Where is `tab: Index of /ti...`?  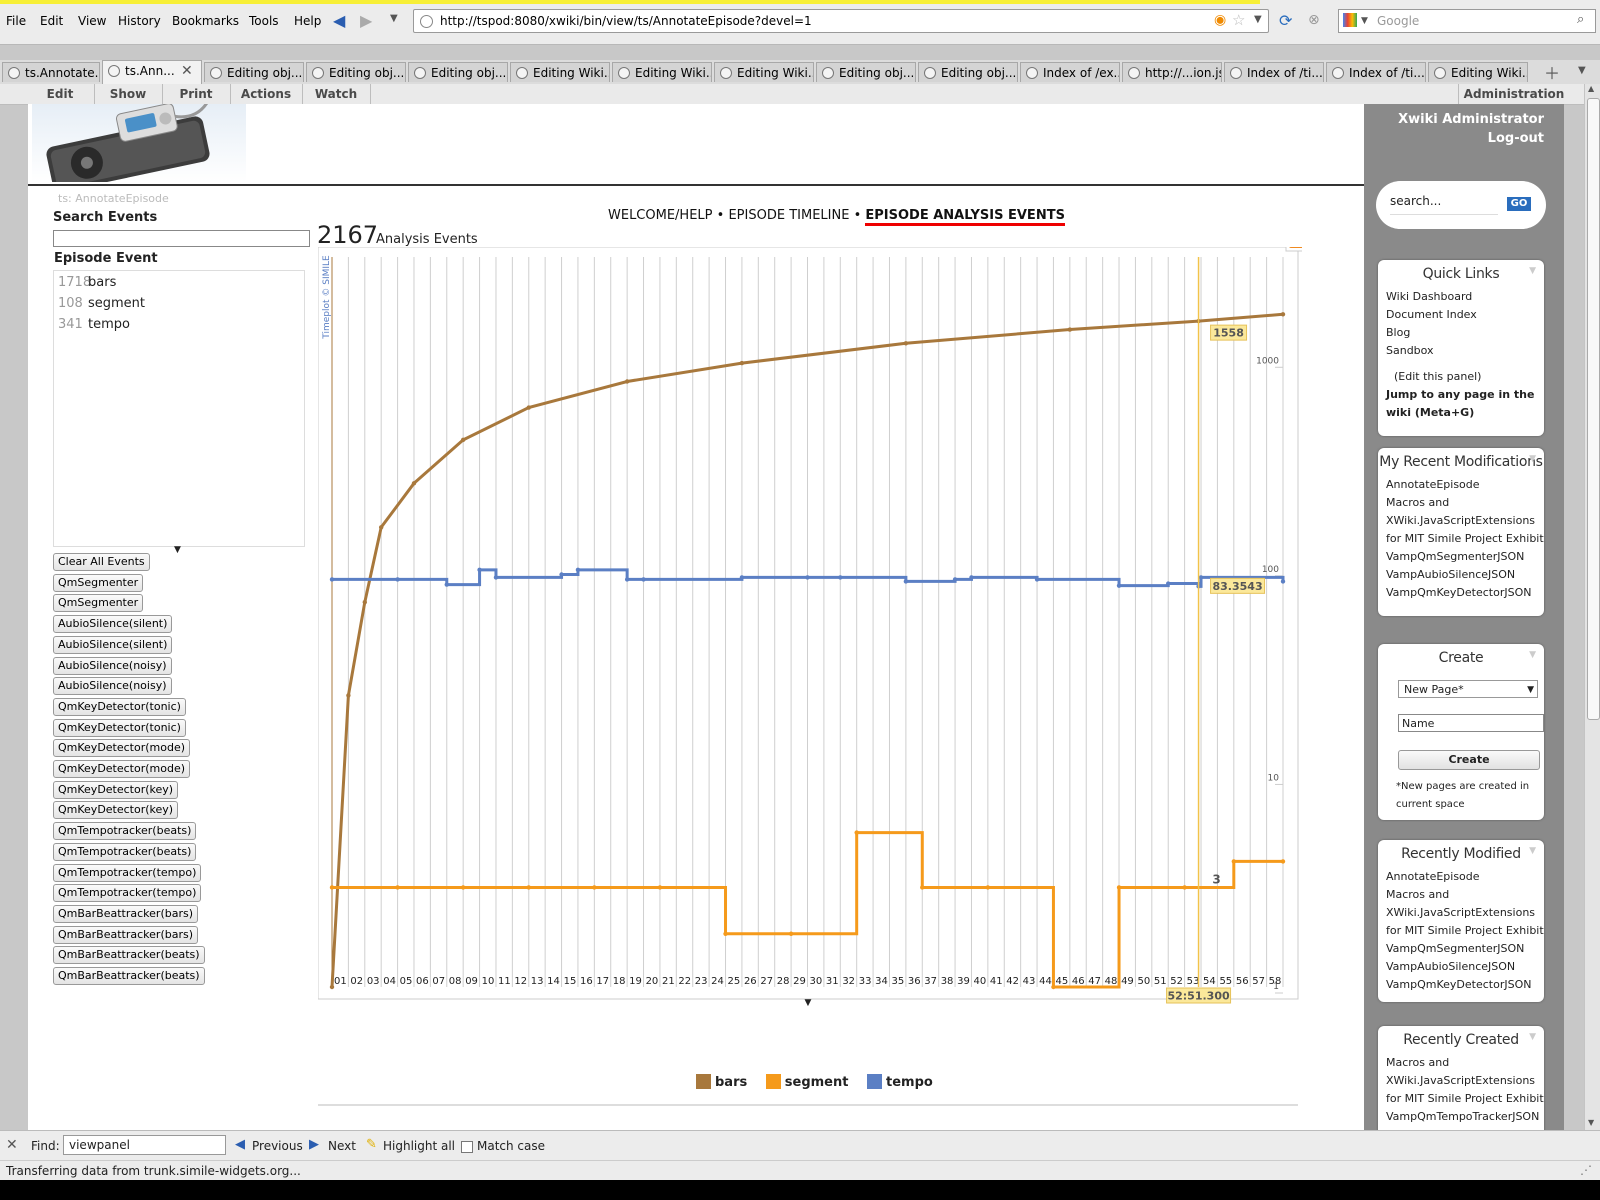 tab: Index of /ti... is located at coordinates (1376, 72).